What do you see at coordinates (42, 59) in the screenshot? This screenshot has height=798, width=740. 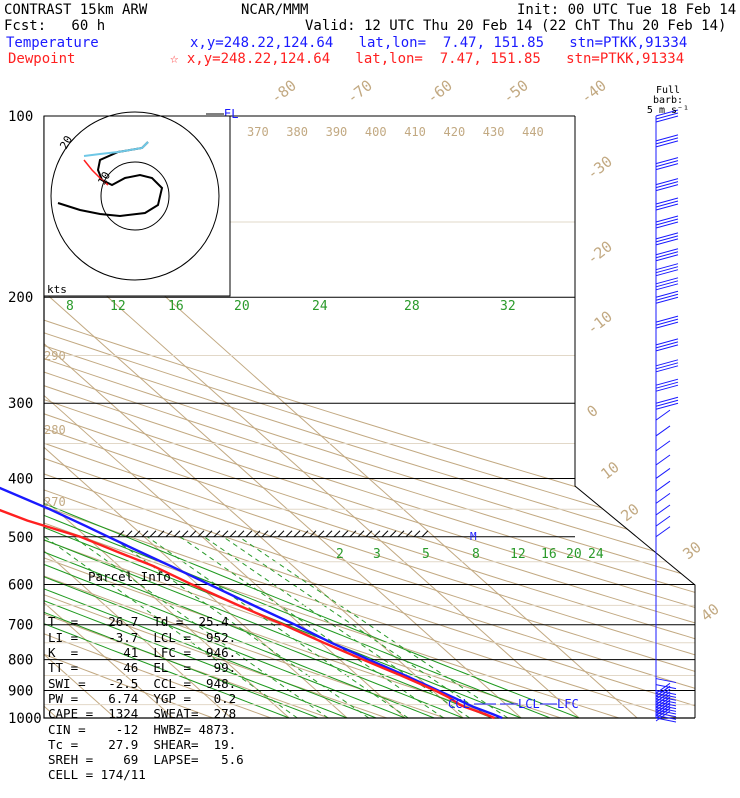 I see `dewpoint-legend: Dewpoint` at bounding box center [42, 59].